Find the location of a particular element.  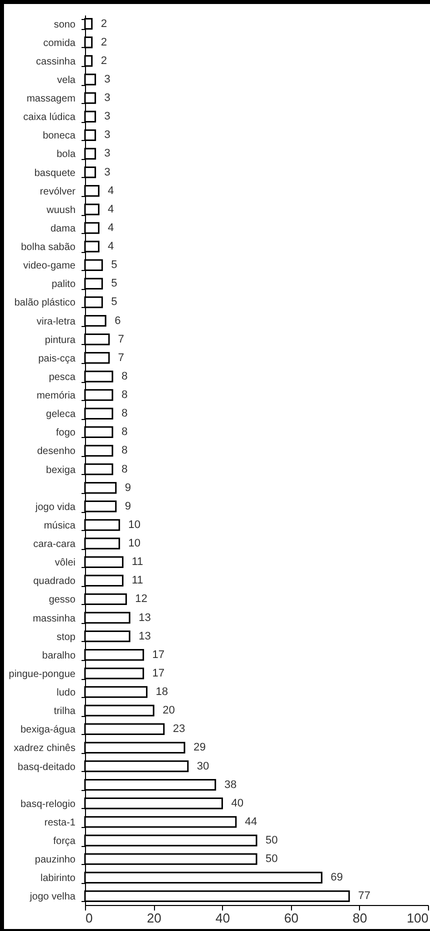

data-label: 29 is located at coordinates (199, 748).